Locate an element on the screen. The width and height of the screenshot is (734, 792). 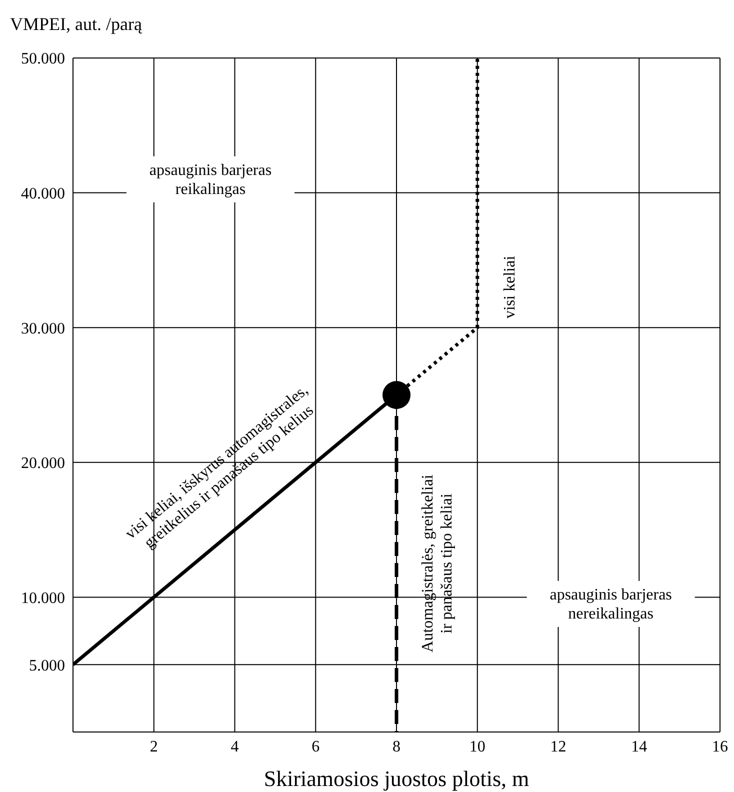
y-tick-label: 10.000 is located at coordinates (43, 598).